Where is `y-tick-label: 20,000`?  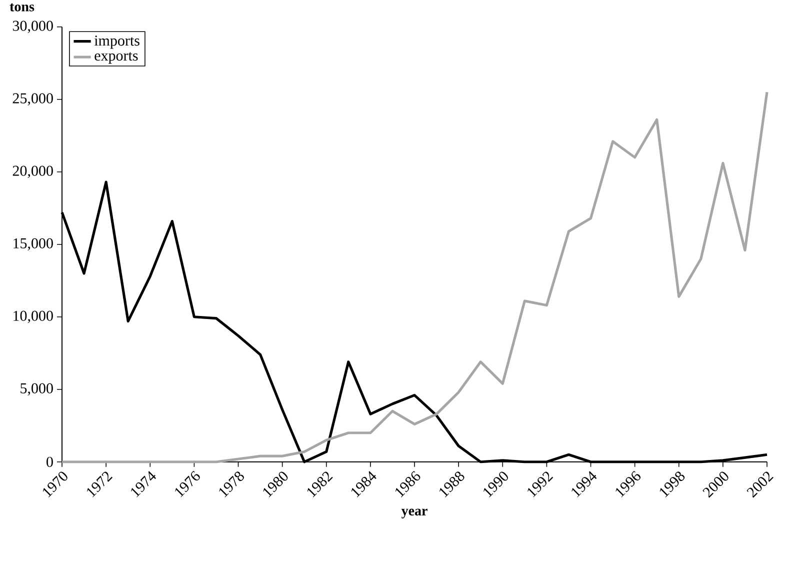
y-tick-label: 20,000 is located at coordinates (32, 172).